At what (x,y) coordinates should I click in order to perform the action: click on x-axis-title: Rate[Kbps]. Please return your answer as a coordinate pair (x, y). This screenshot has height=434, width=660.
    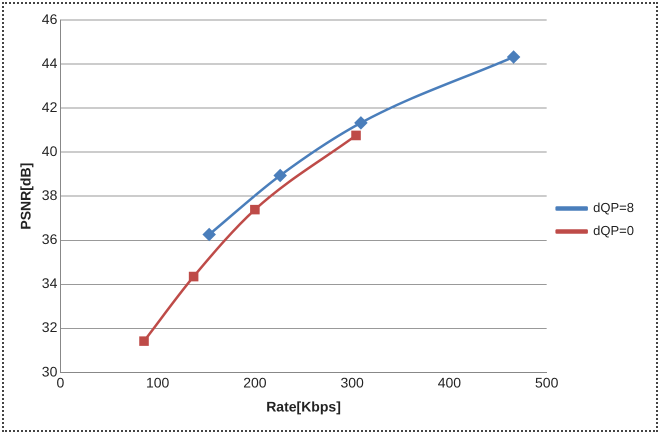
    Looking at the image, I should click on (303, 406).